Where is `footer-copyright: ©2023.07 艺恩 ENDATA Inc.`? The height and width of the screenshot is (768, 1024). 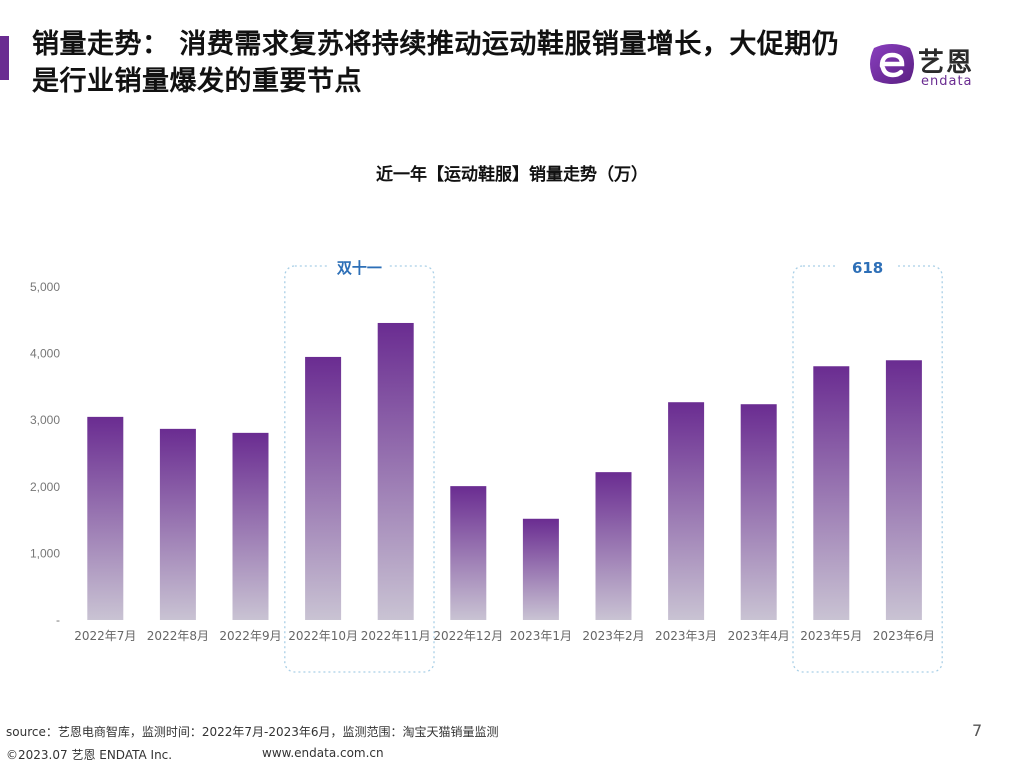 footer-copyright: ©2023.07 艺恩 ENDATA Inc. is located at coordinates (89, 755).